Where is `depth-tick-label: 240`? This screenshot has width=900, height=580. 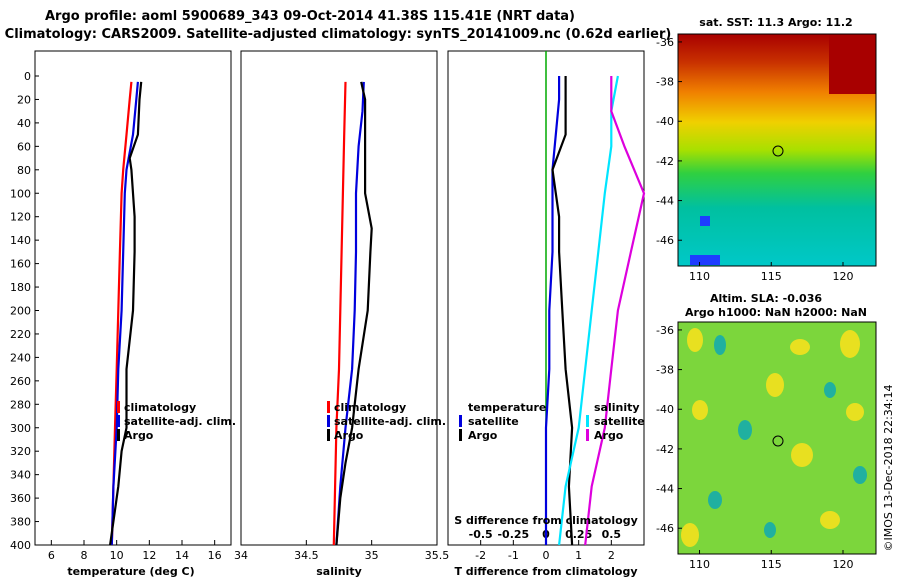 depth-tick-label: 240 is located at coordinates (20, 357).